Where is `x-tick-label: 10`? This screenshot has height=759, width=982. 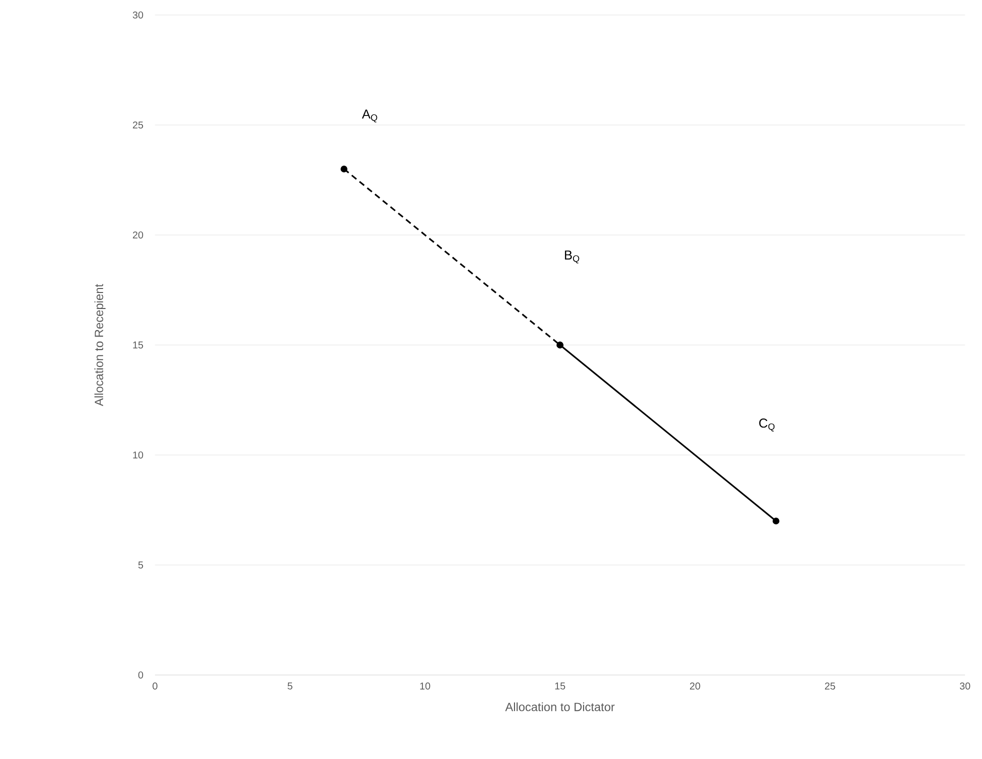
x-tick-label: 10 is located at coordinates (425, 686).